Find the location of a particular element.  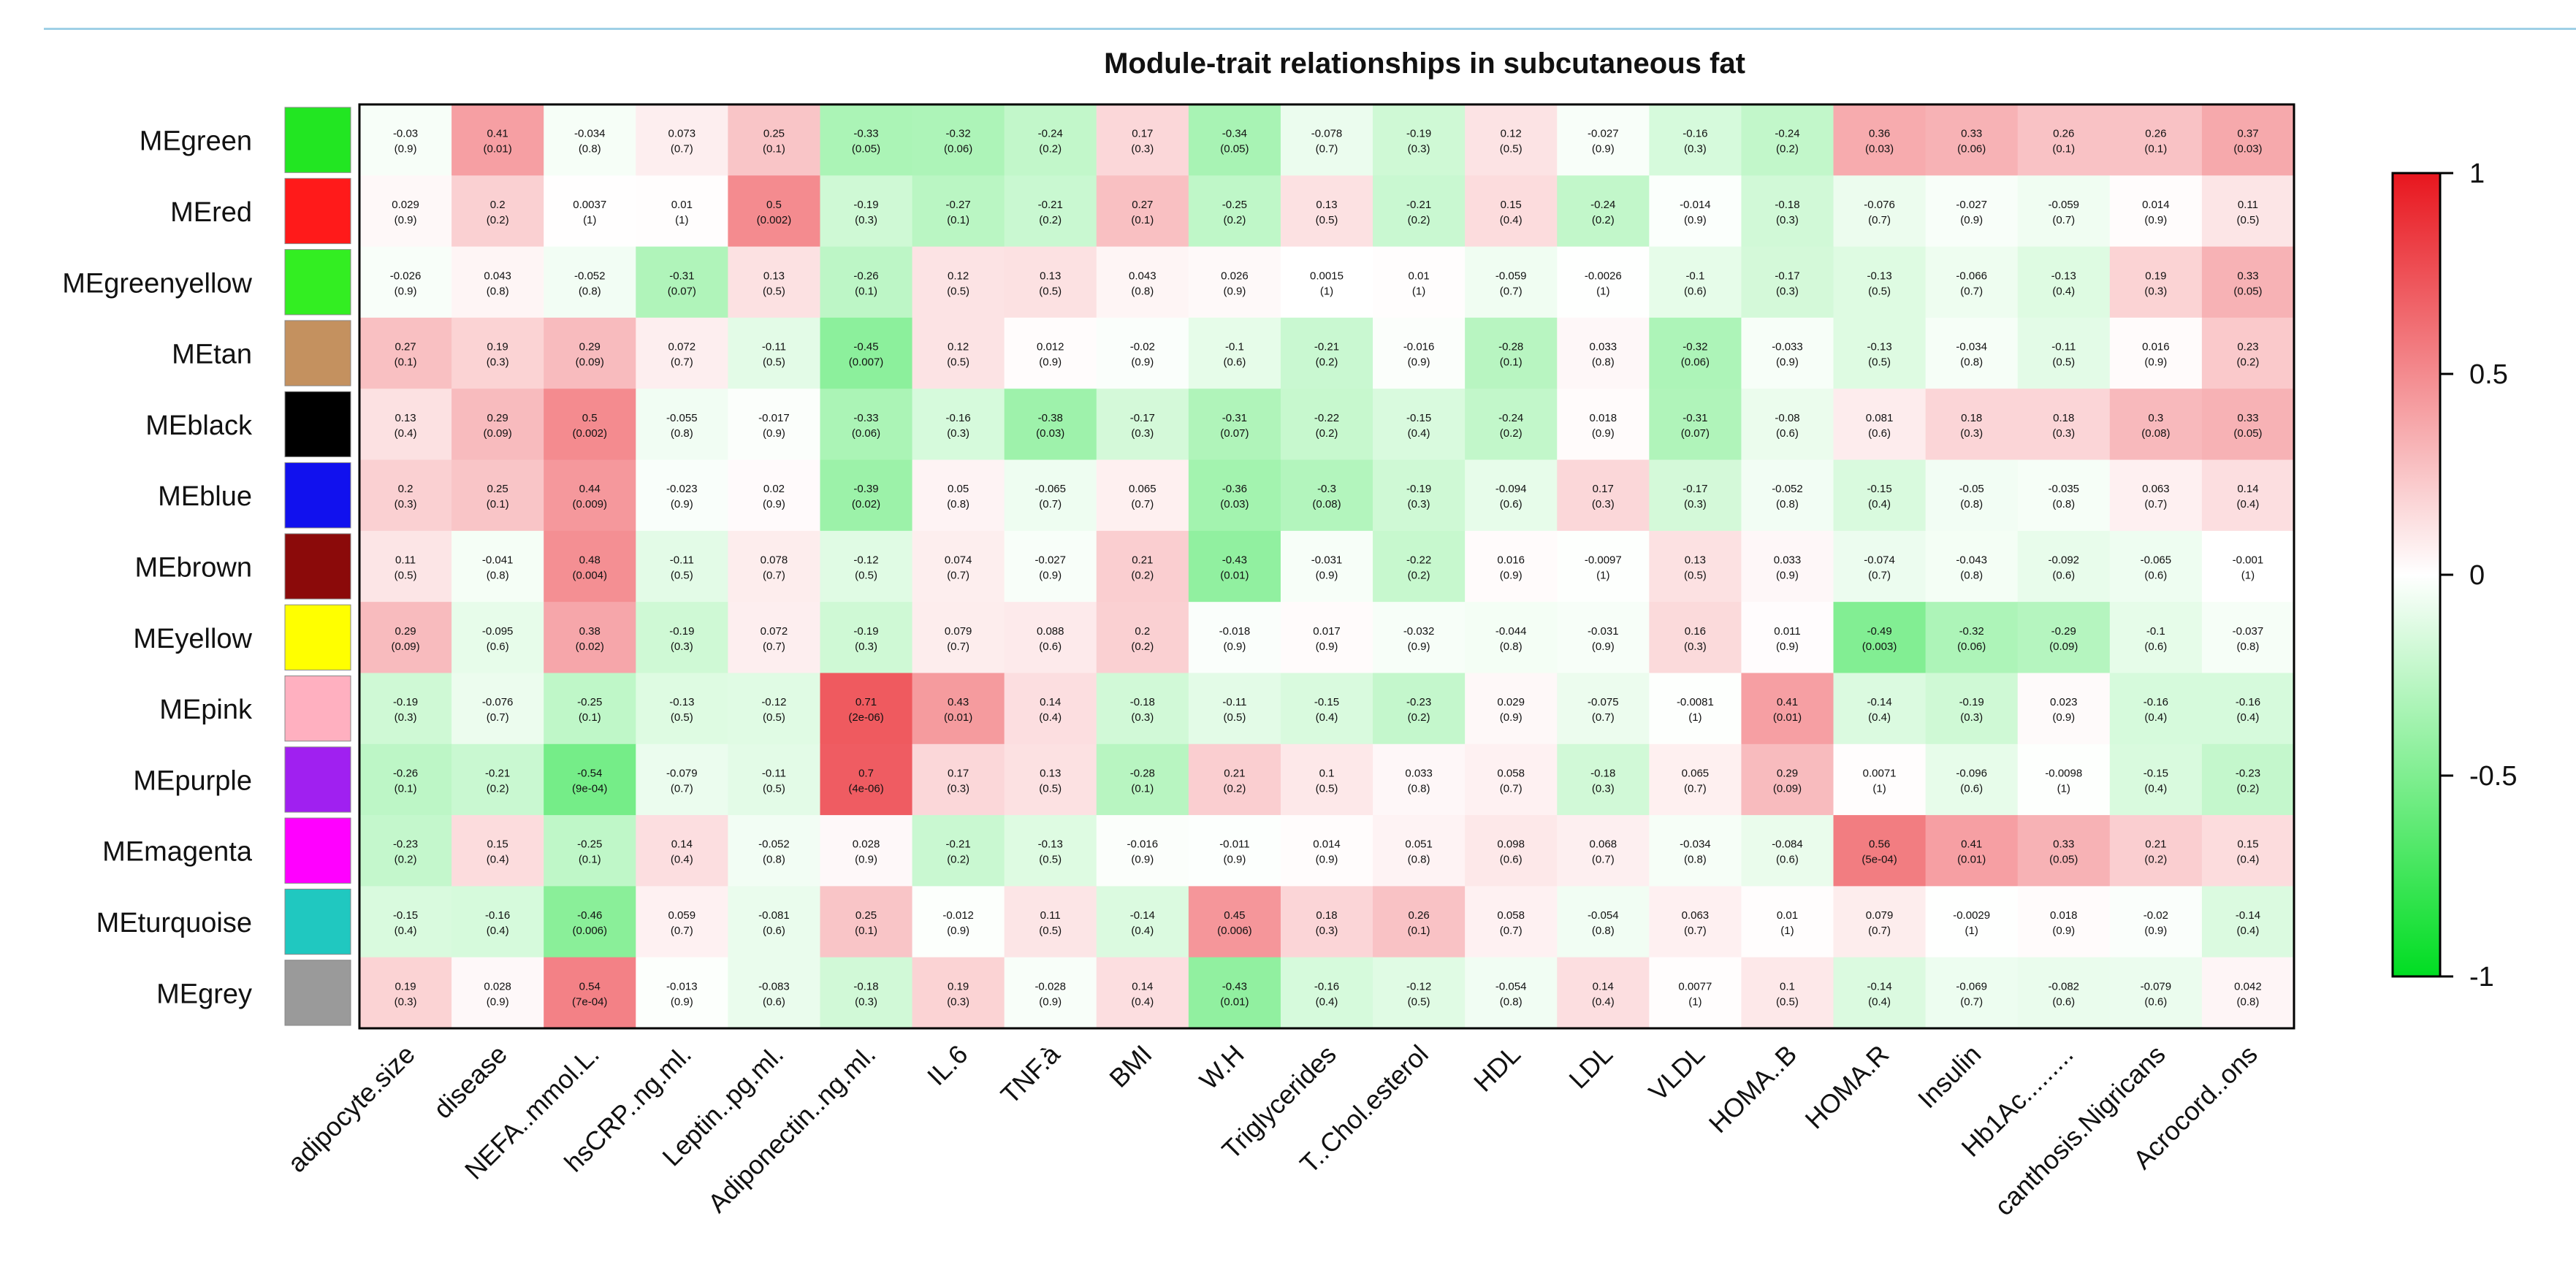

cell-correlation: -0.079 is located at coordinates (682, 773).